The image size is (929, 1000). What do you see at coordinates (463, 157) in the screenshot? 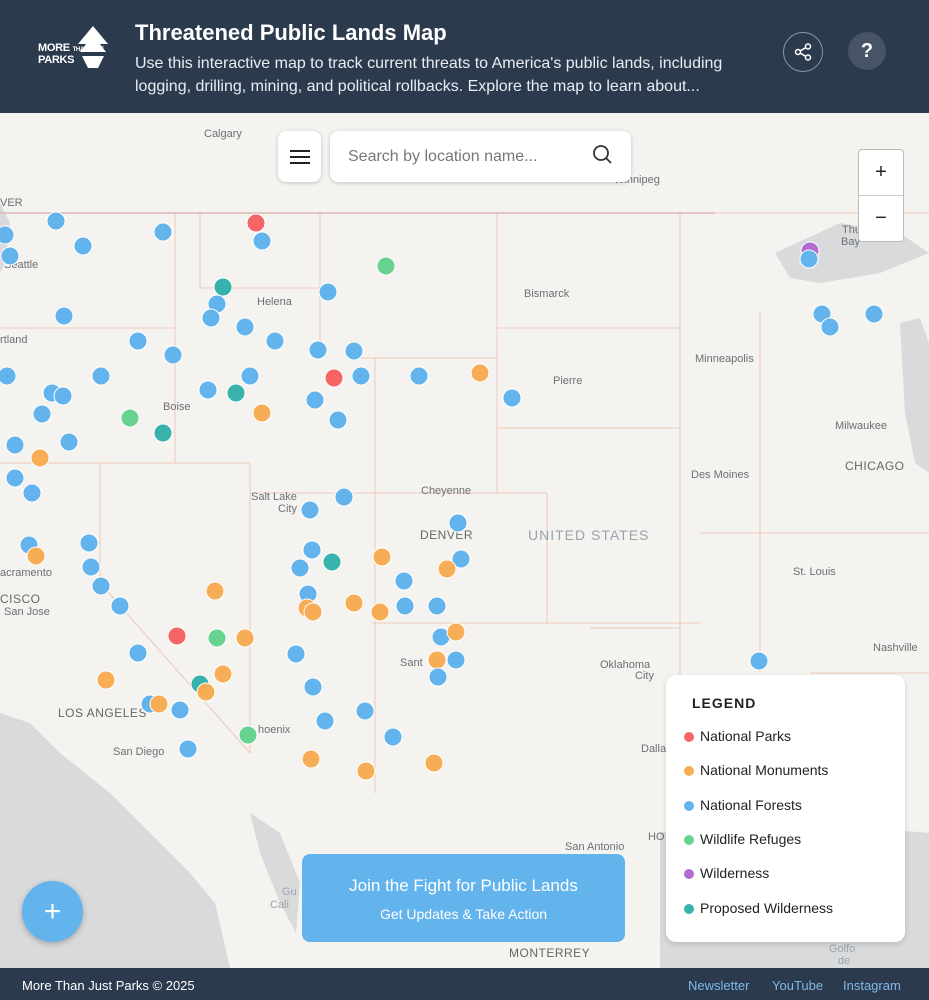
I see `search-input` at bounding box center [463, 157].